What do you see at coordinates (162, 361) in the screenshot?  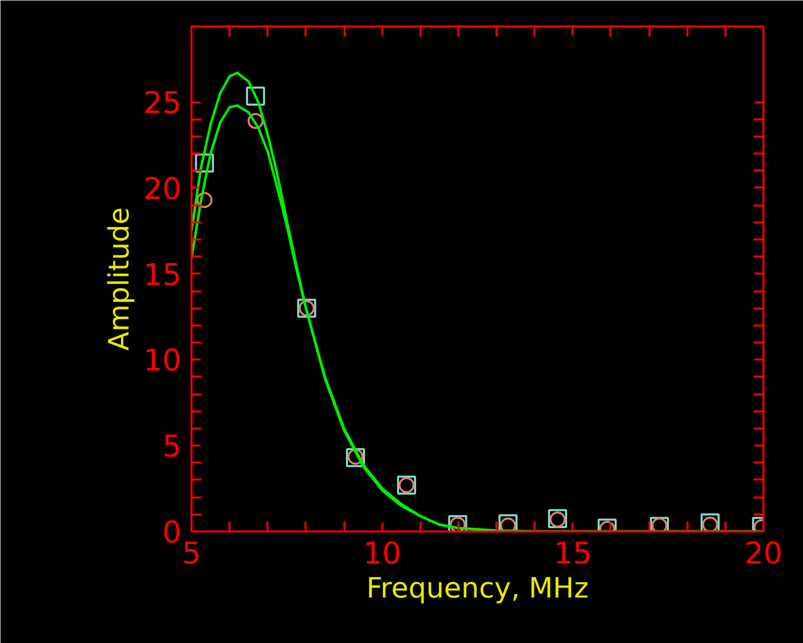 I see `y-tick-label: 10` at bounding box center [162, 361].